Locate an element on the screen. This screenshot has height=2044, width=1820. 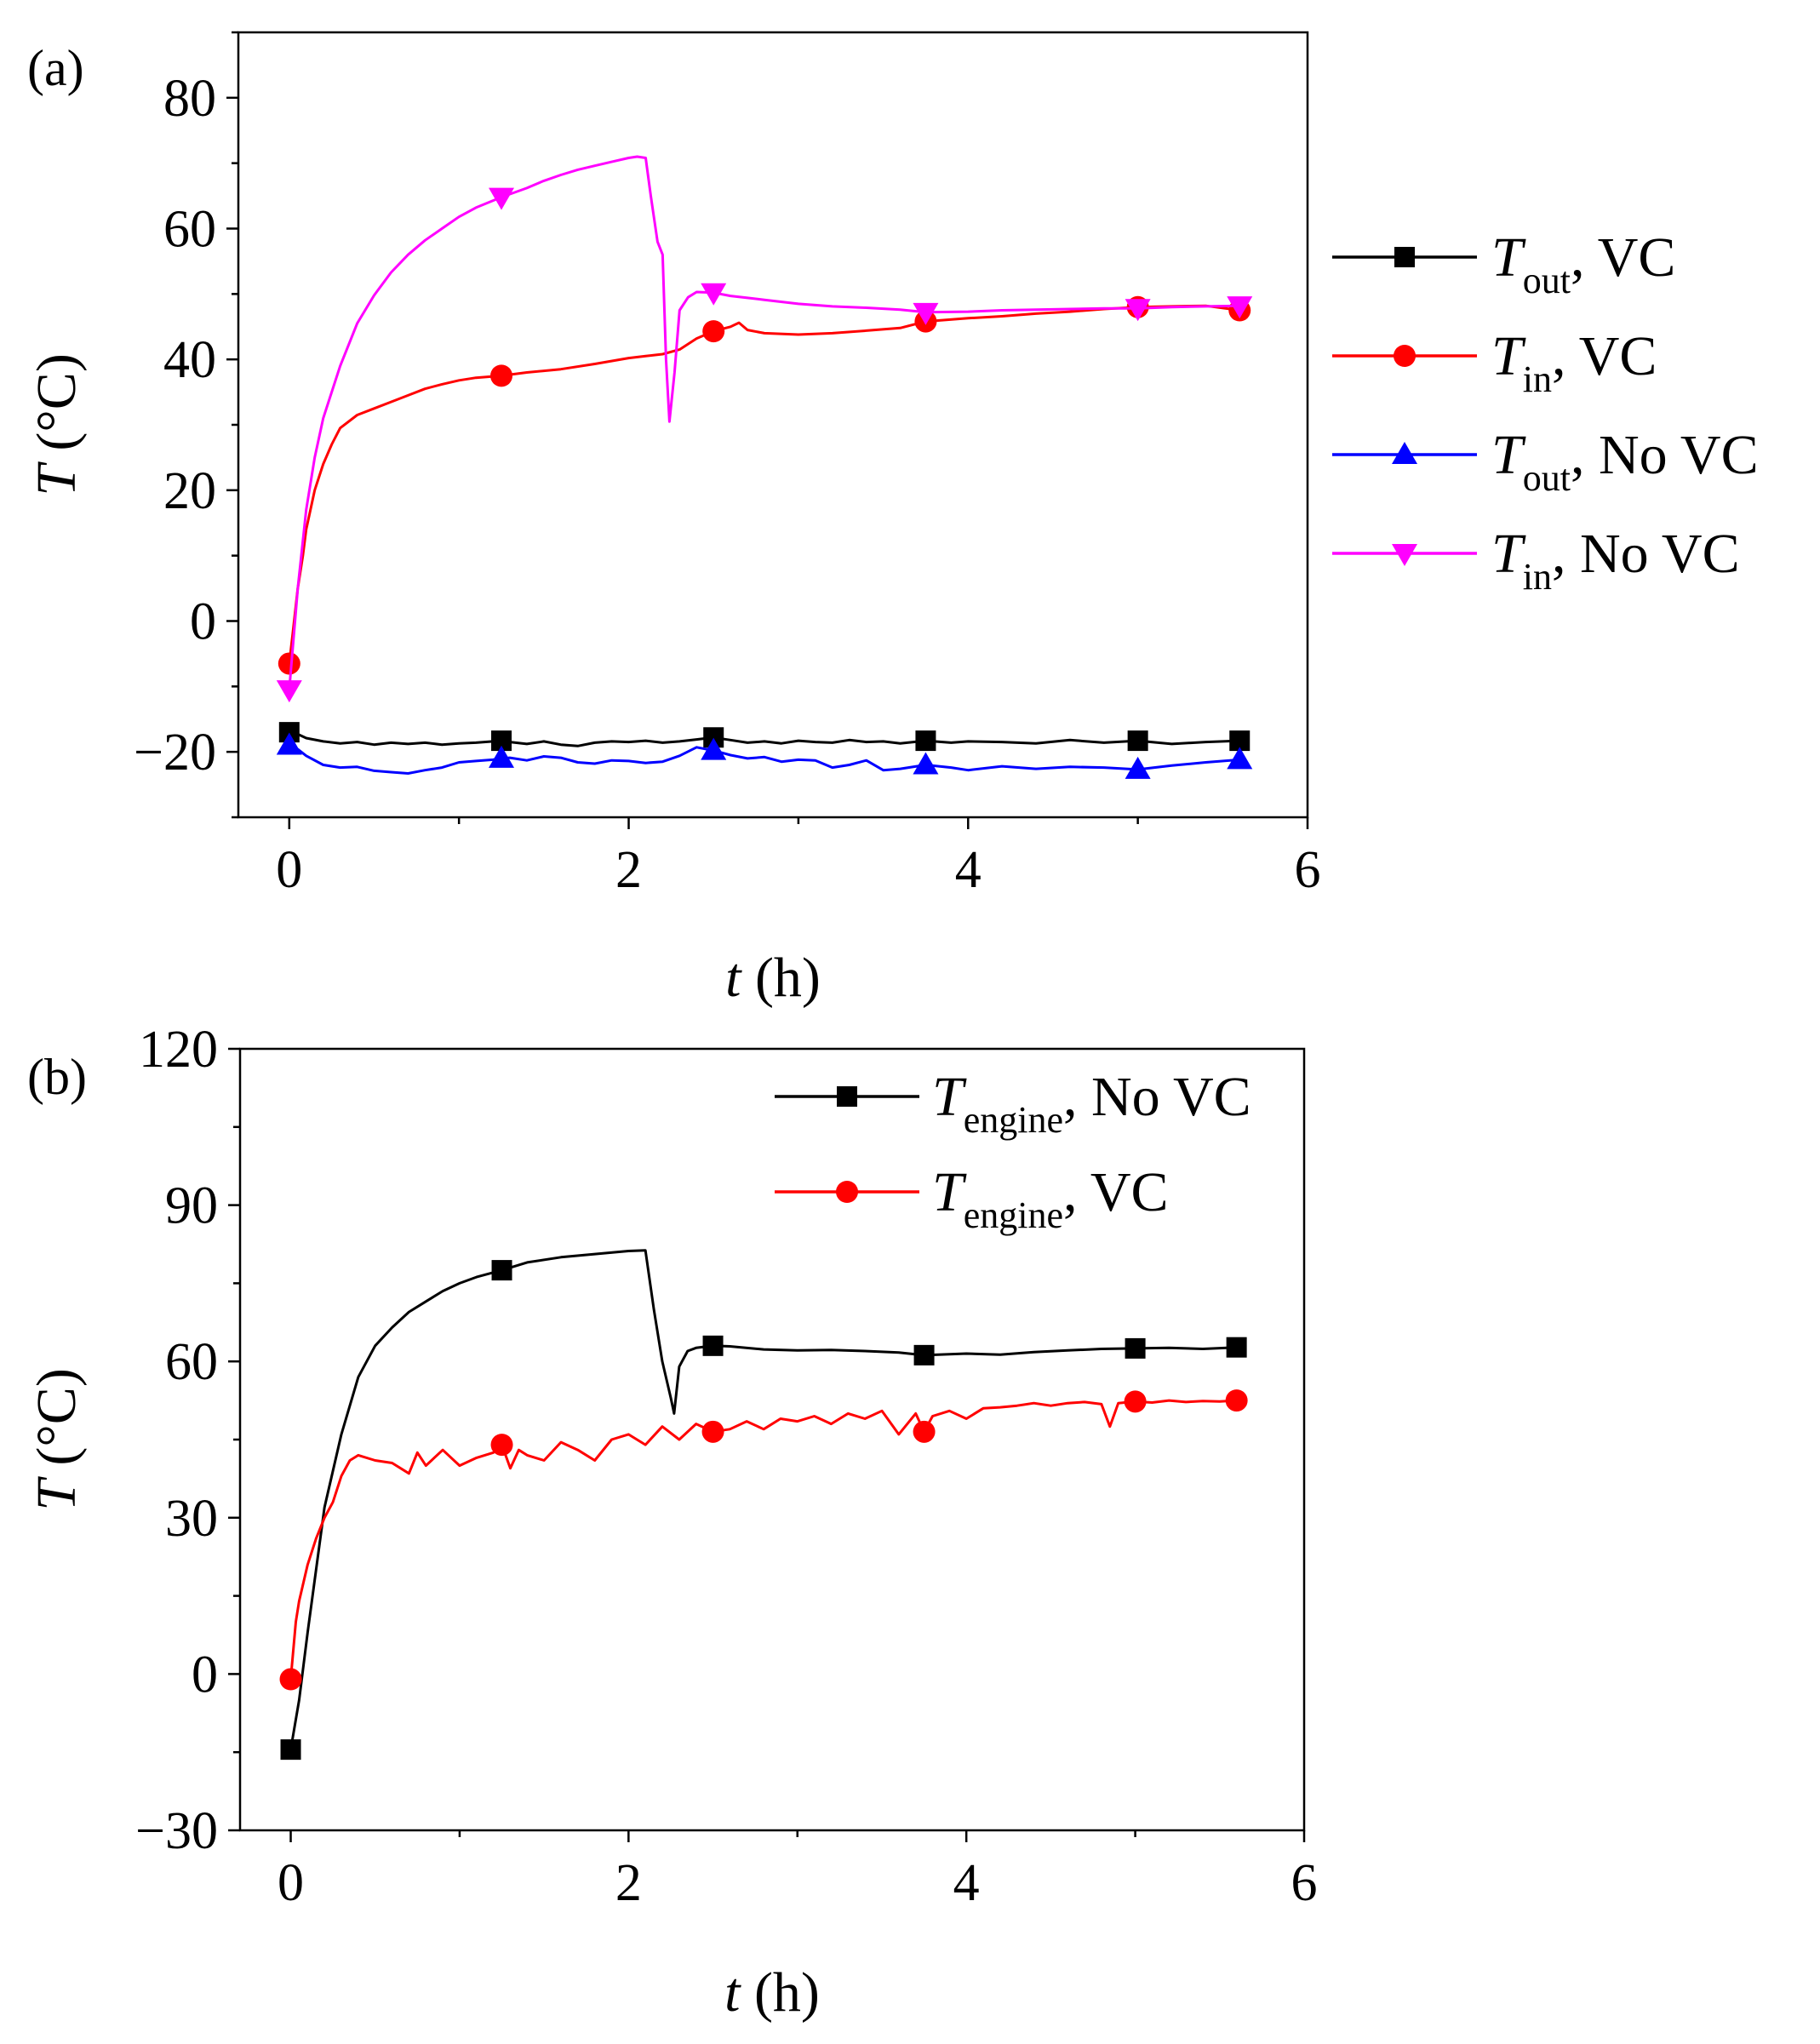
series-t-in-no-vc is located at coordinates (764, 429).